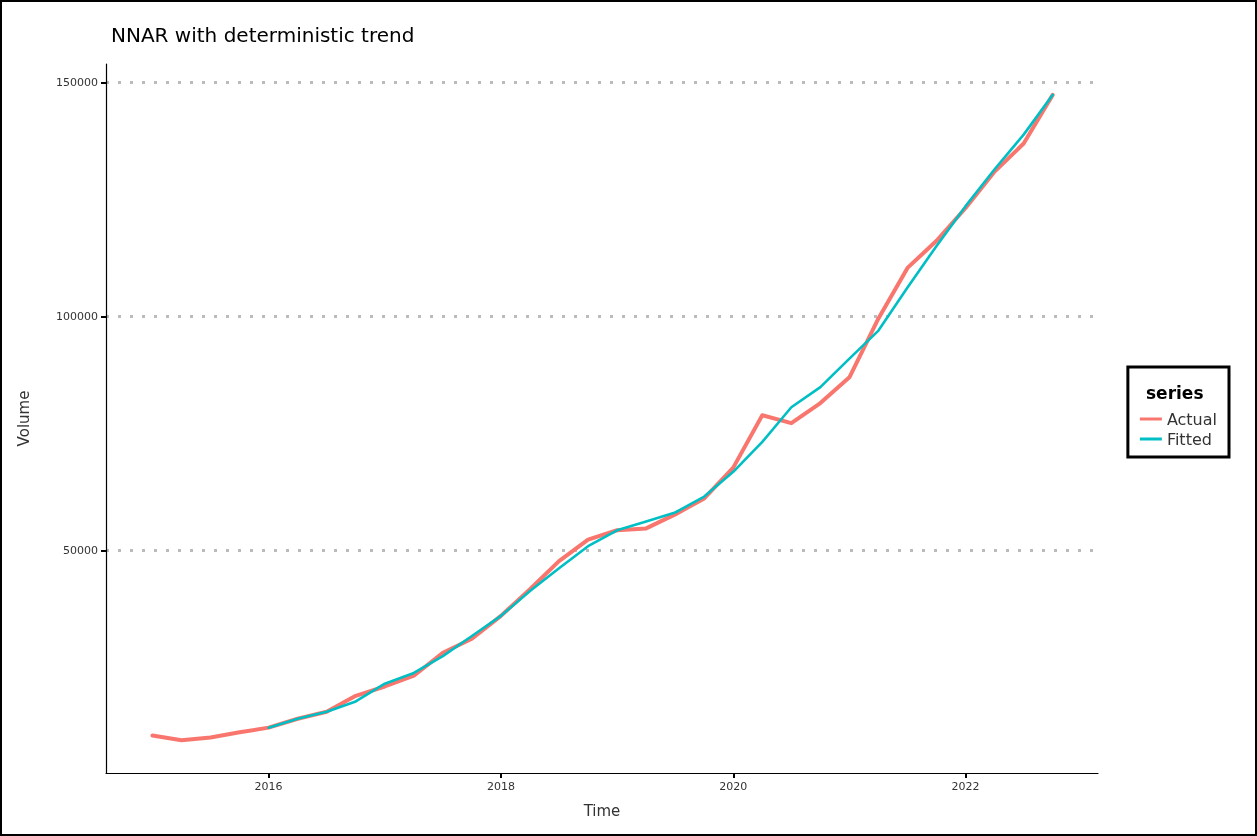 Image resolution: width=1257 pixels, height=836 pixels. I want to click on x-tick-label: 2022, so click(965, 786).